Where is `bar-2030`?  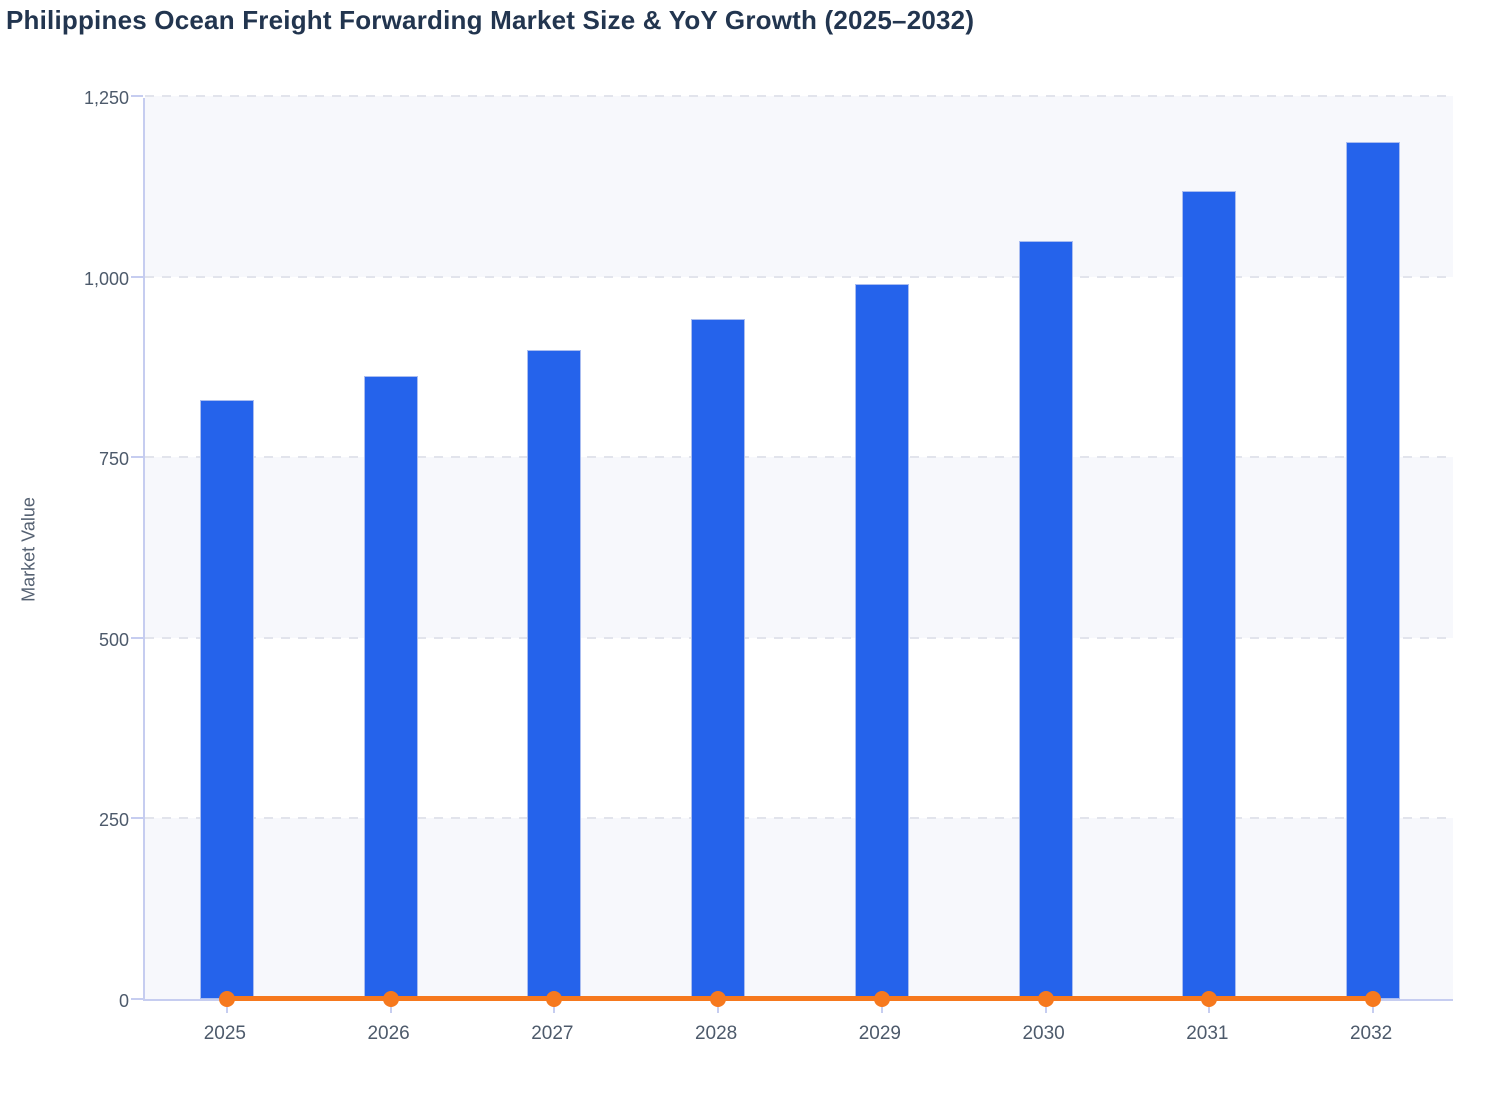 bar-2030 is located at coordinates (1045, 620).